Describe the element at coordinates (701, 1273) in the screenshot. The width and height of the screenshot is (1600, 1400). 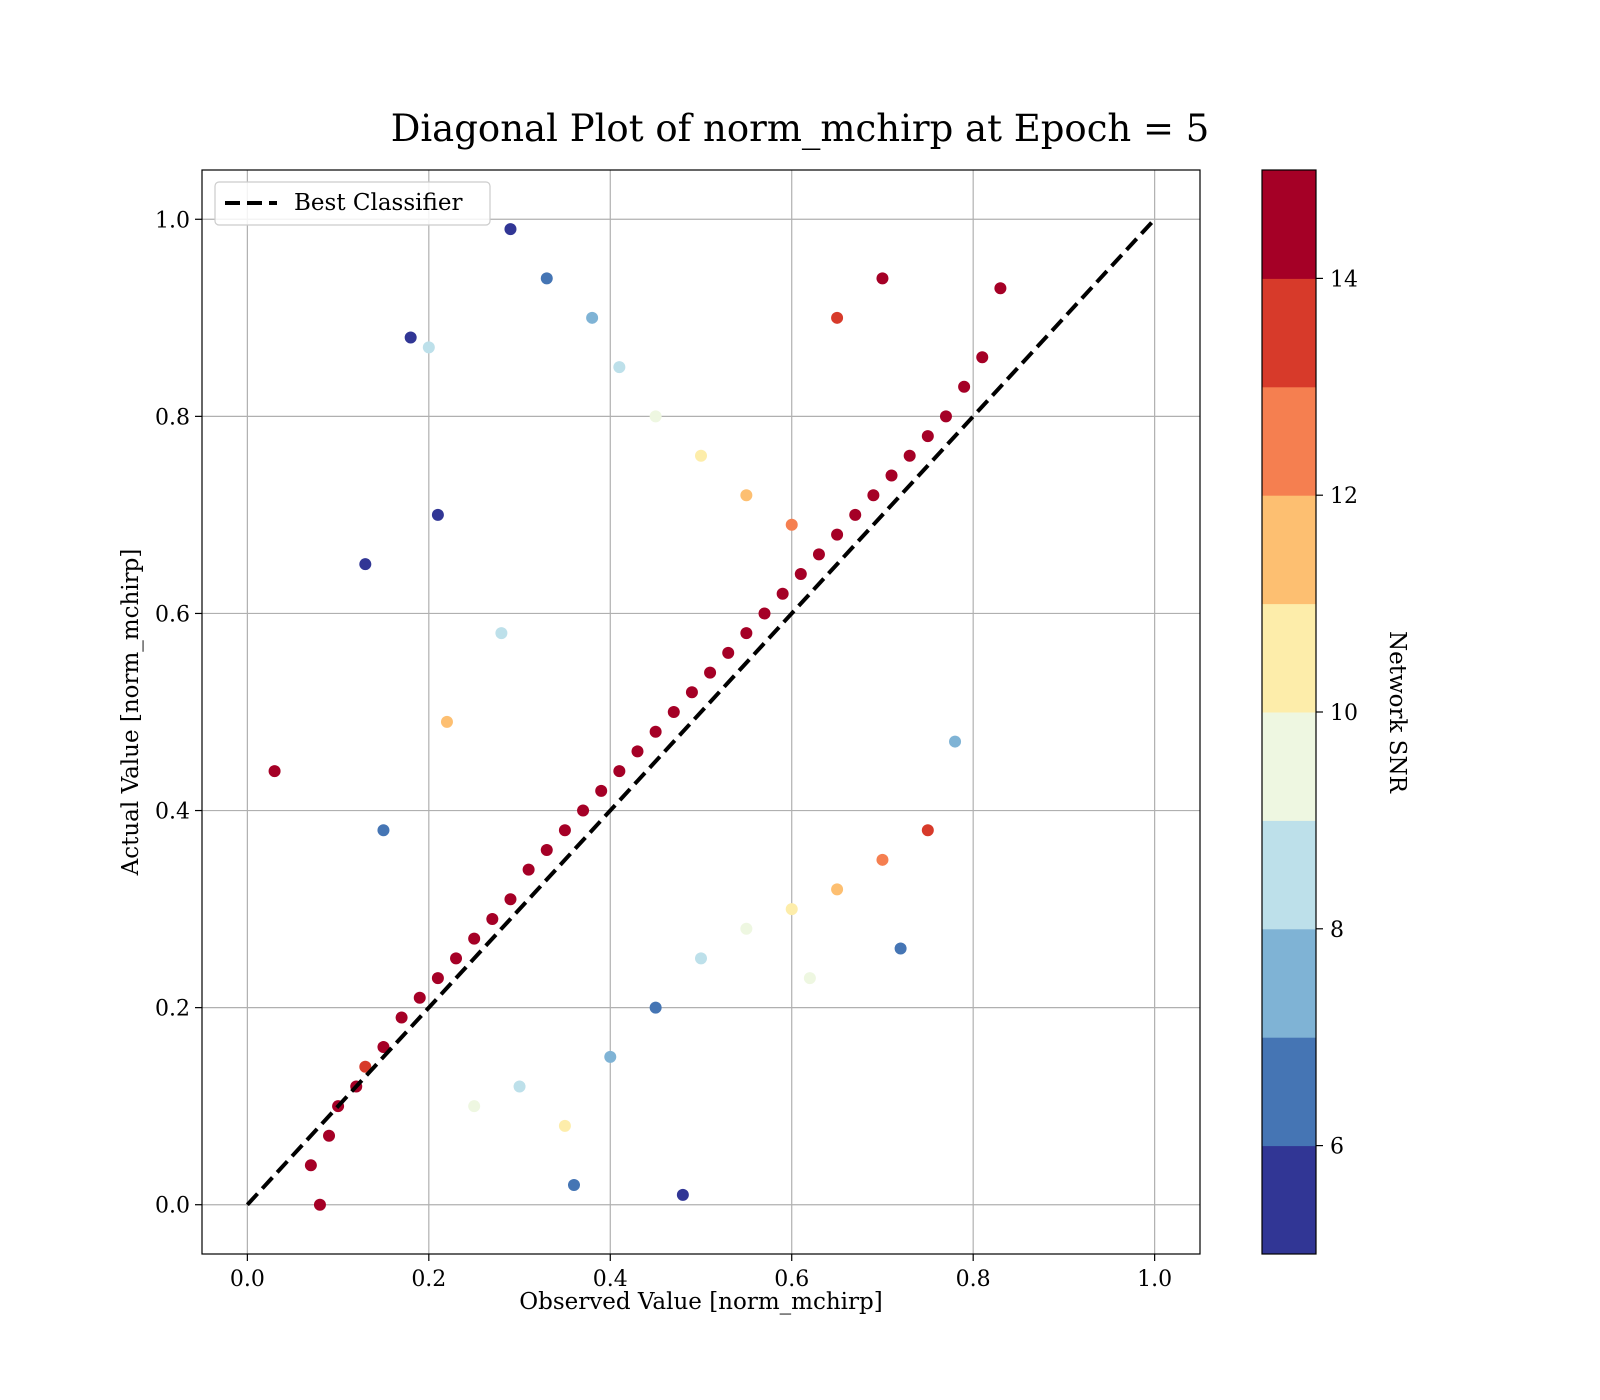
I see `x-axis-ticks: 0.0 0.2 0.4 0.6 0.8 1.0` at that location.